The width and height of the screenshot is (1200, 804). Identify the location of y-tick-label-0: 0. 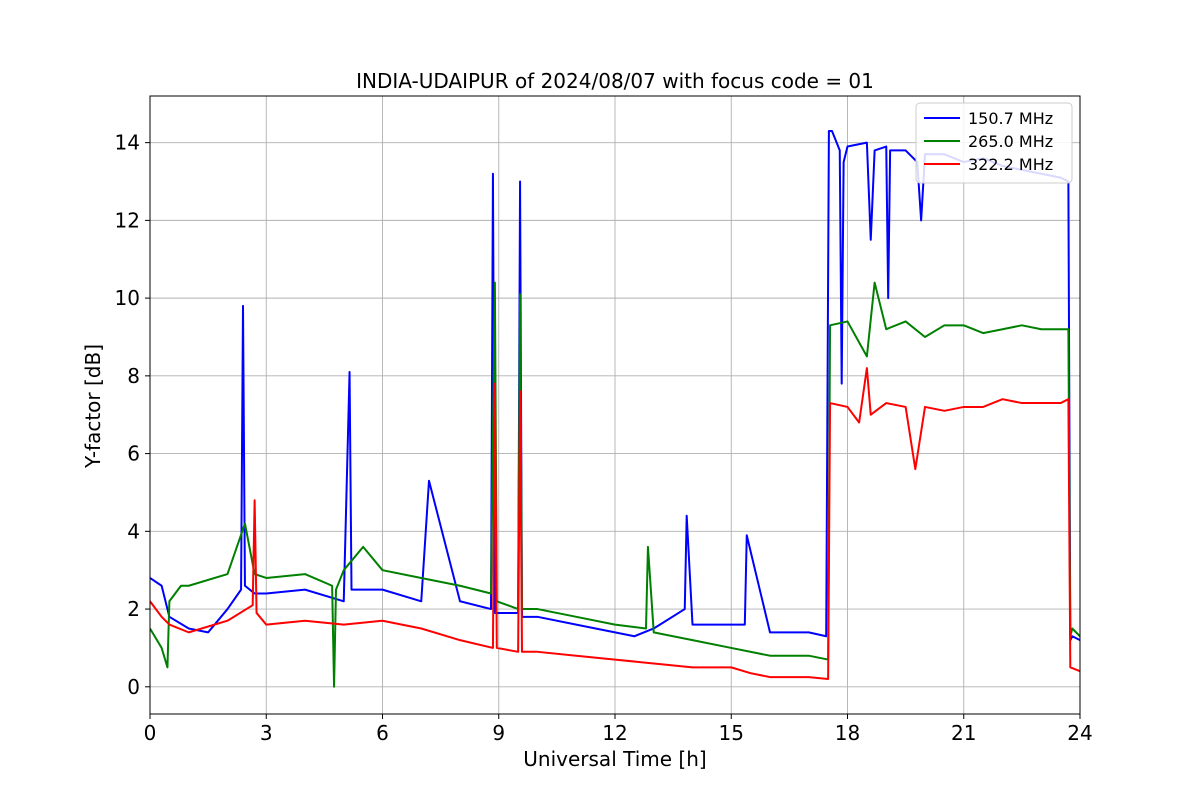
(133, 687).